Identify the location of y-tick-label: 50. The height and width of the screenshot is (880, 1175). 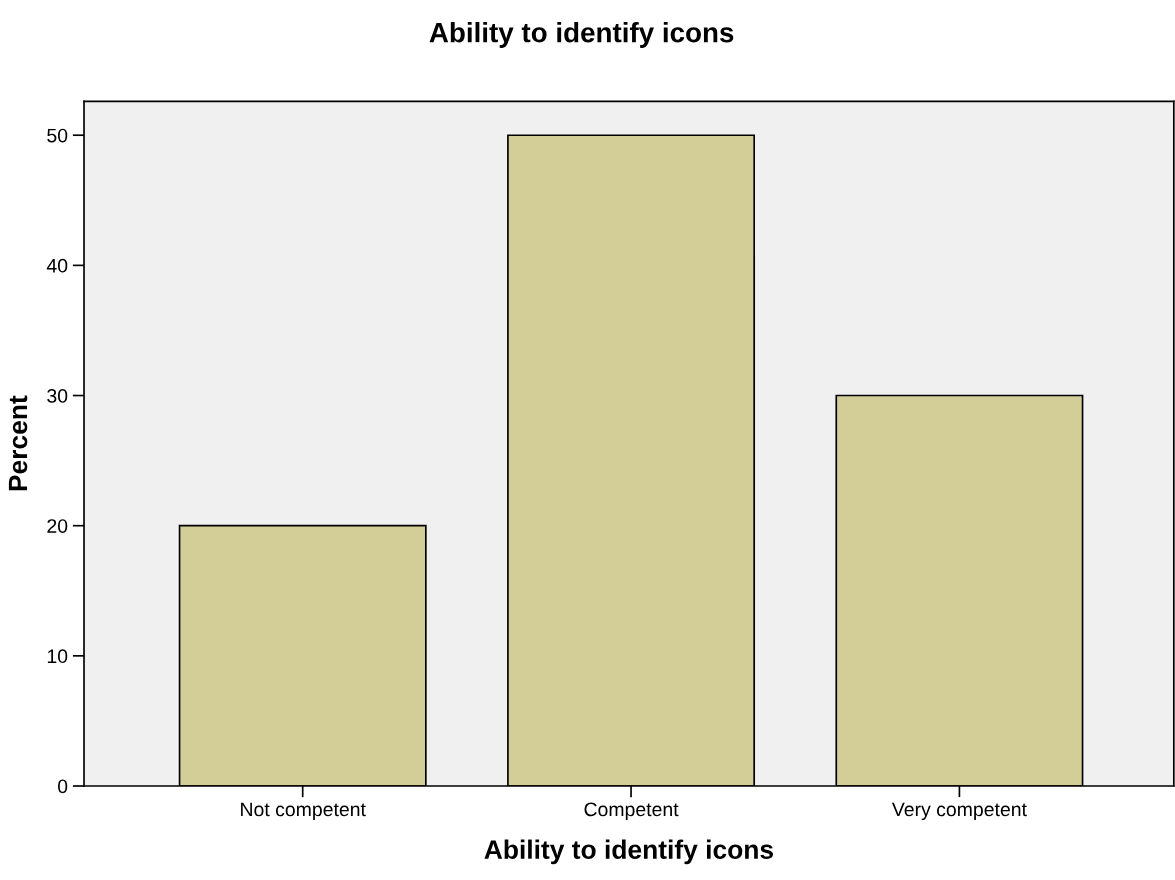
(57, 135).